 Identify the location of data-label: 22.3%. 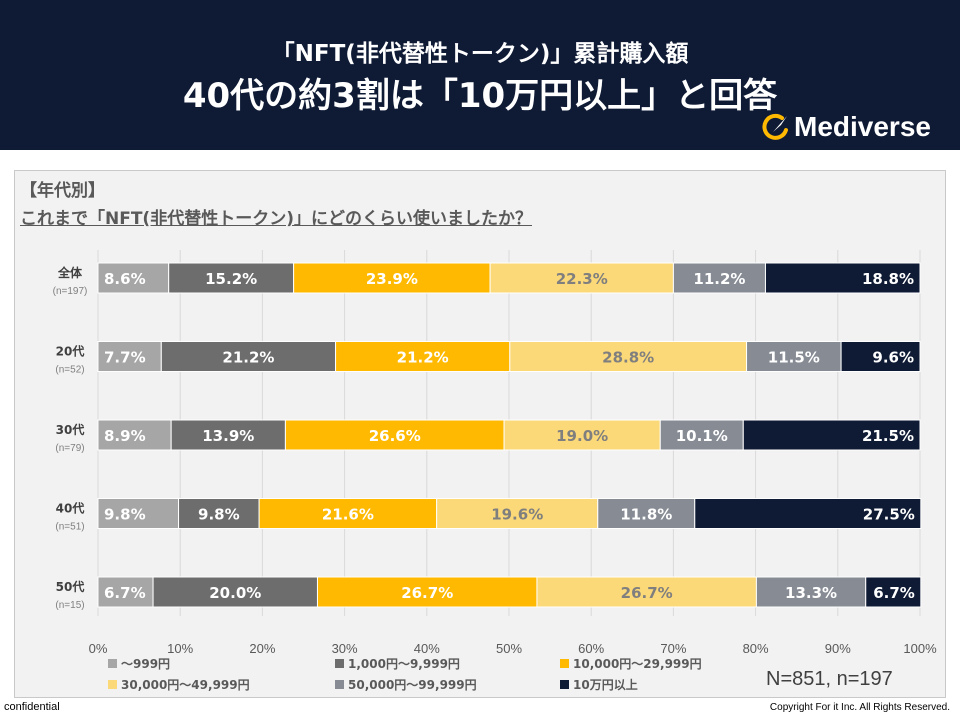
(582, 279).